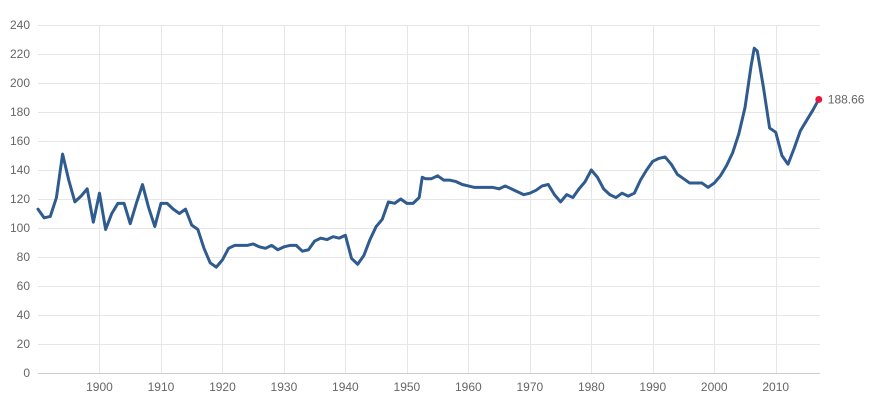 This screenshot has height=406, width=874. What do you see at coordinates (24, 344) in the screenshot?
I see `y-tick-label: 20` at bounding box center [24, 344].